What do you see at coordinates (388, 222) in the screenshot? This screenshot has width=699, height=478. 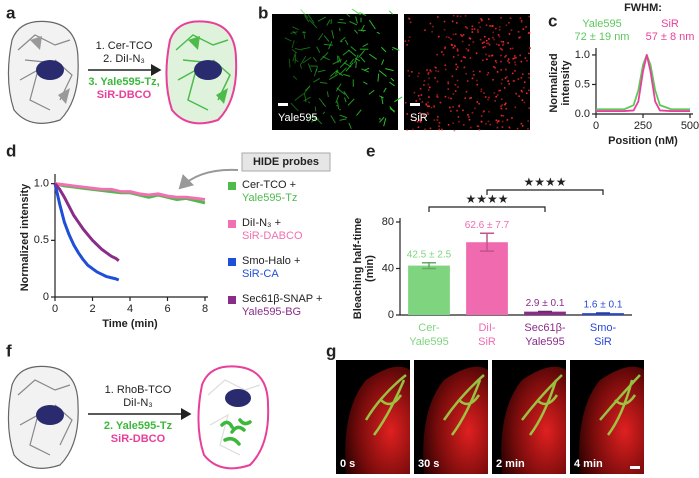 I see `y-tick-label: 80` at bounding box center [388, 222].